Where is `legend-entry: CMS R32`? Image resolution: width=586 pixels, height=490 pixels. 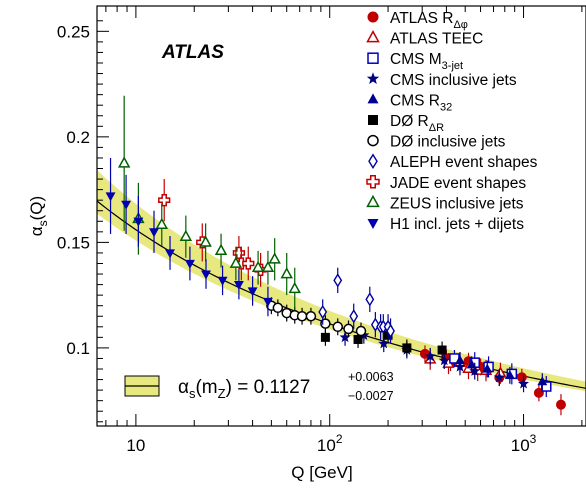 legend-entry: CMS R32 is located at coordinates (409, 102).